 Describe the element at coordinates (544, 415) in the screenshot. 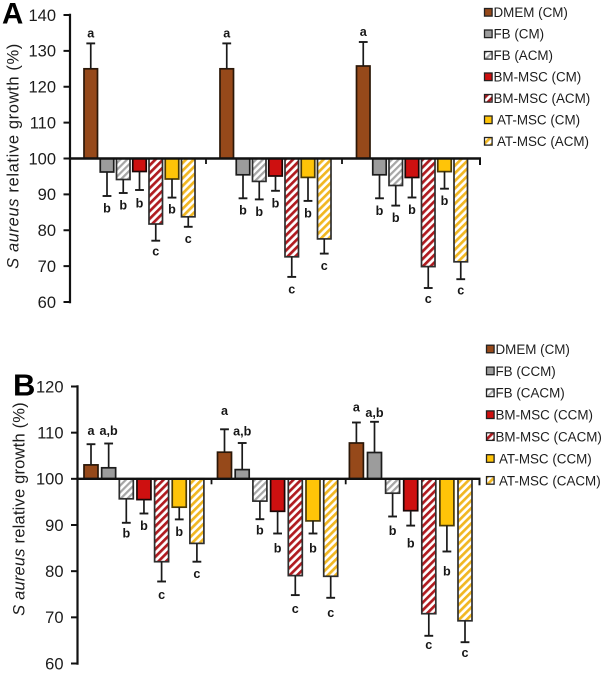

I see `svg-text: BM-MSC (CCM)` at that location.